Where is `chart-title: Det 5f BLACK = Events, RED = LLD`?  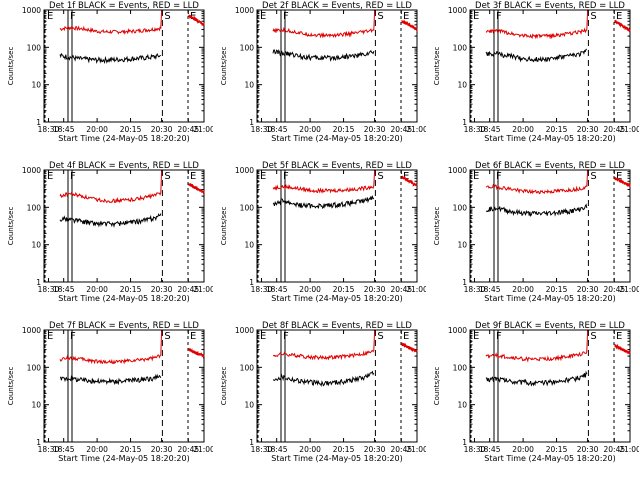 chart-title: Det 5f BLACK = Events, RED = LLD is located at coordinates (337, 166).